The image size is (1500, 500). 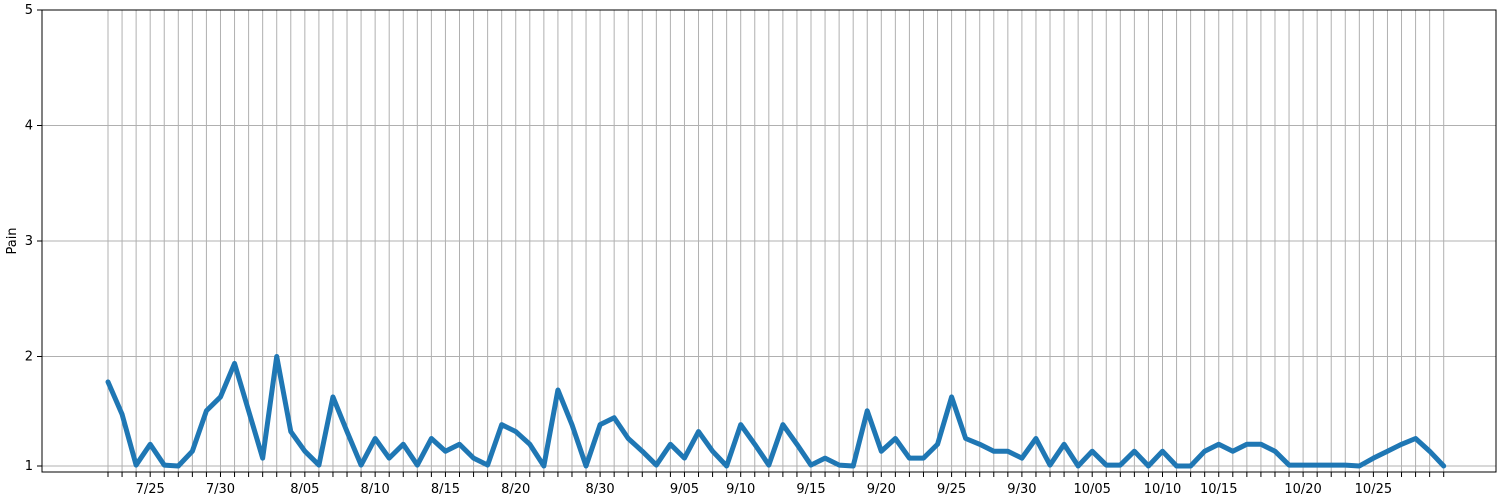 I want to click on x-tick-label: 8/10, so click(x=375, y=489).